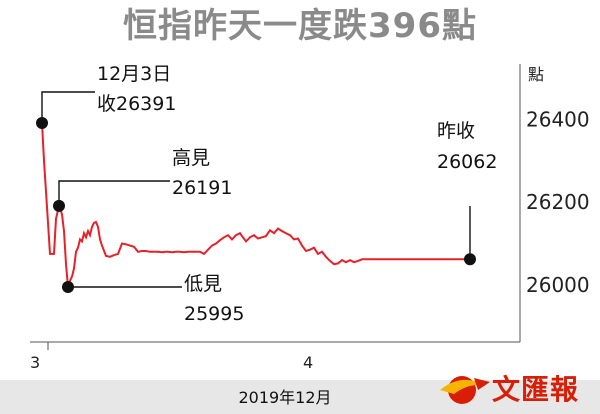 The width and height of the screenshot is (600, 414). I want to click on y-unit-label: 點, so click(536, 74).